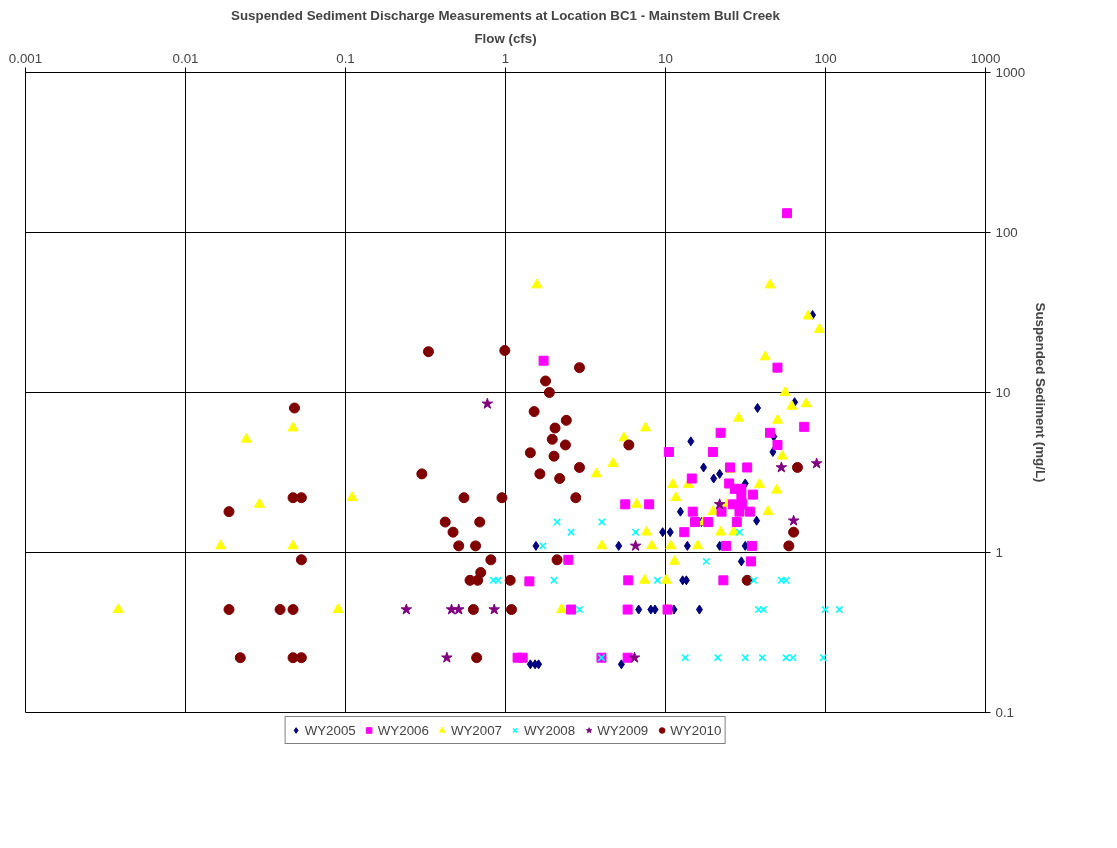  What do you see at coordinates (403, 730) in the screenshot?
I see `legend-label: WY2006` at bounding box center [403, 730].